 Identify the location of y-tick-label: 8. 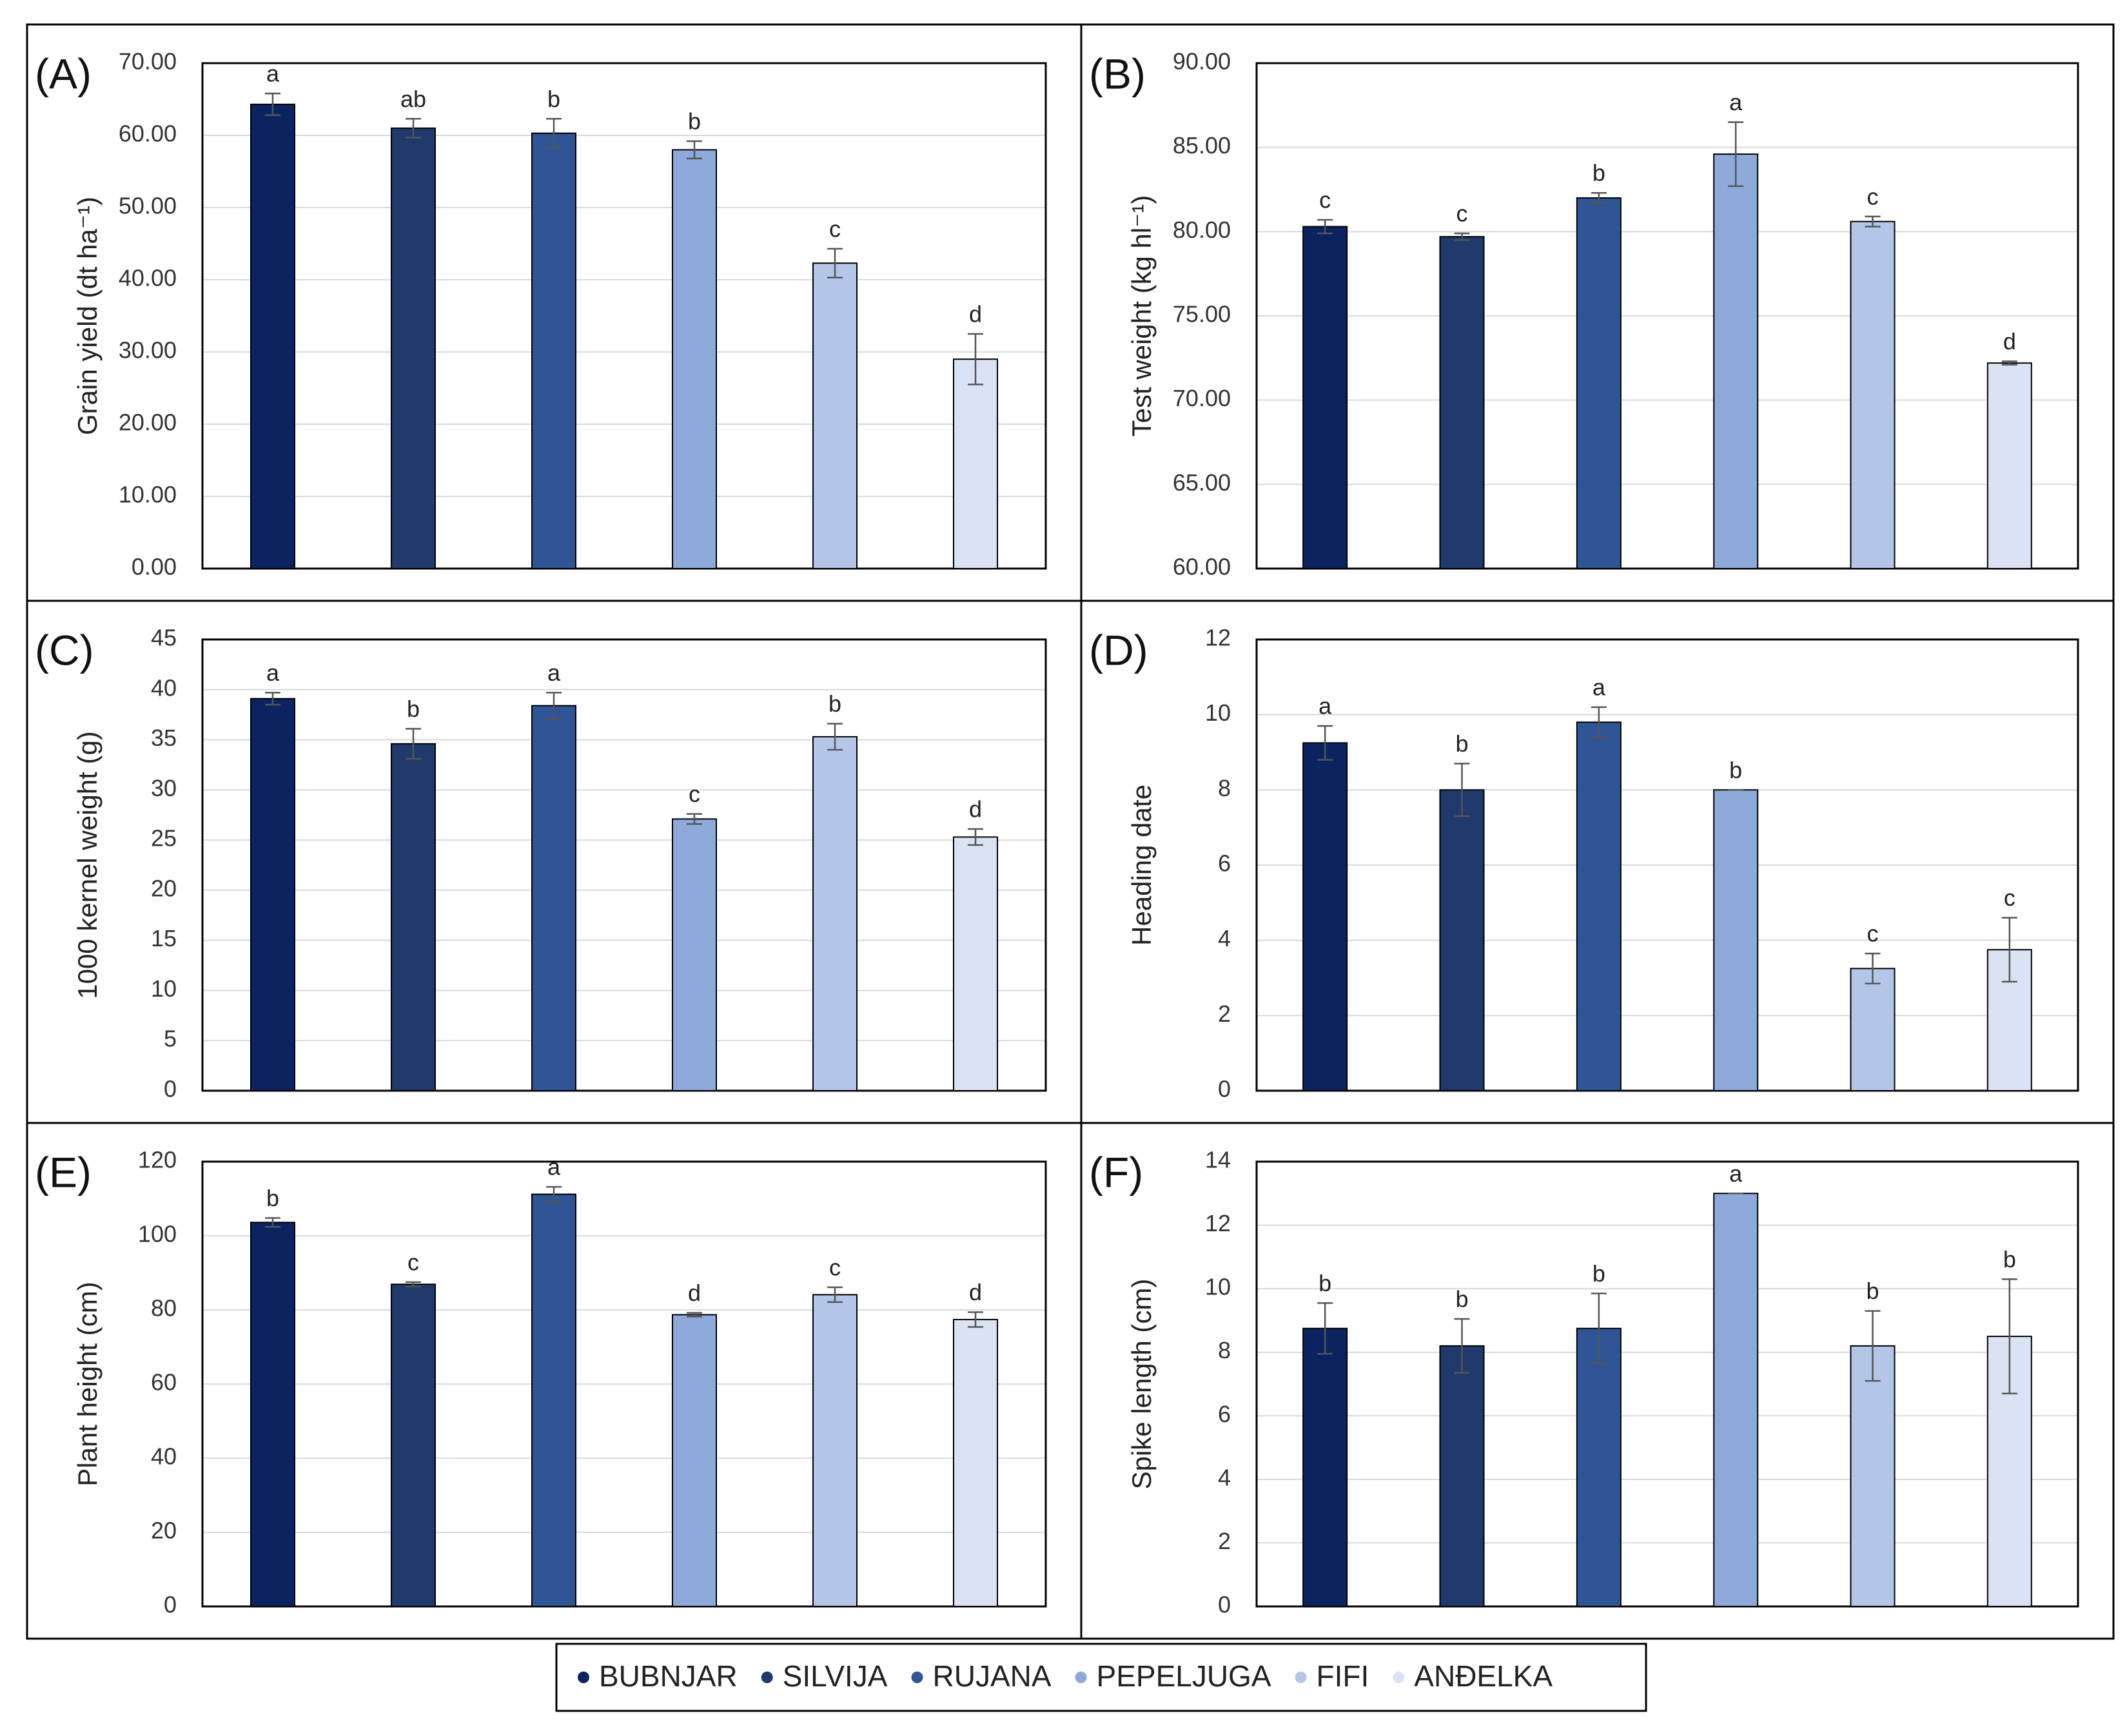
(1224, 1350).